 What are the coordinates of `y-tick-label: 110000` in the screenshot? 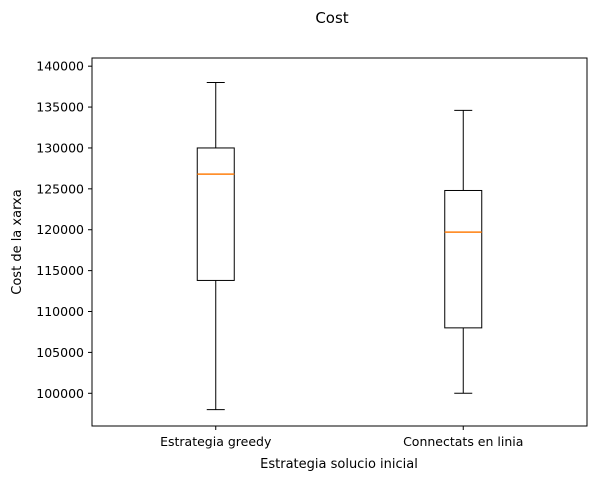 It's located at (60, 311).